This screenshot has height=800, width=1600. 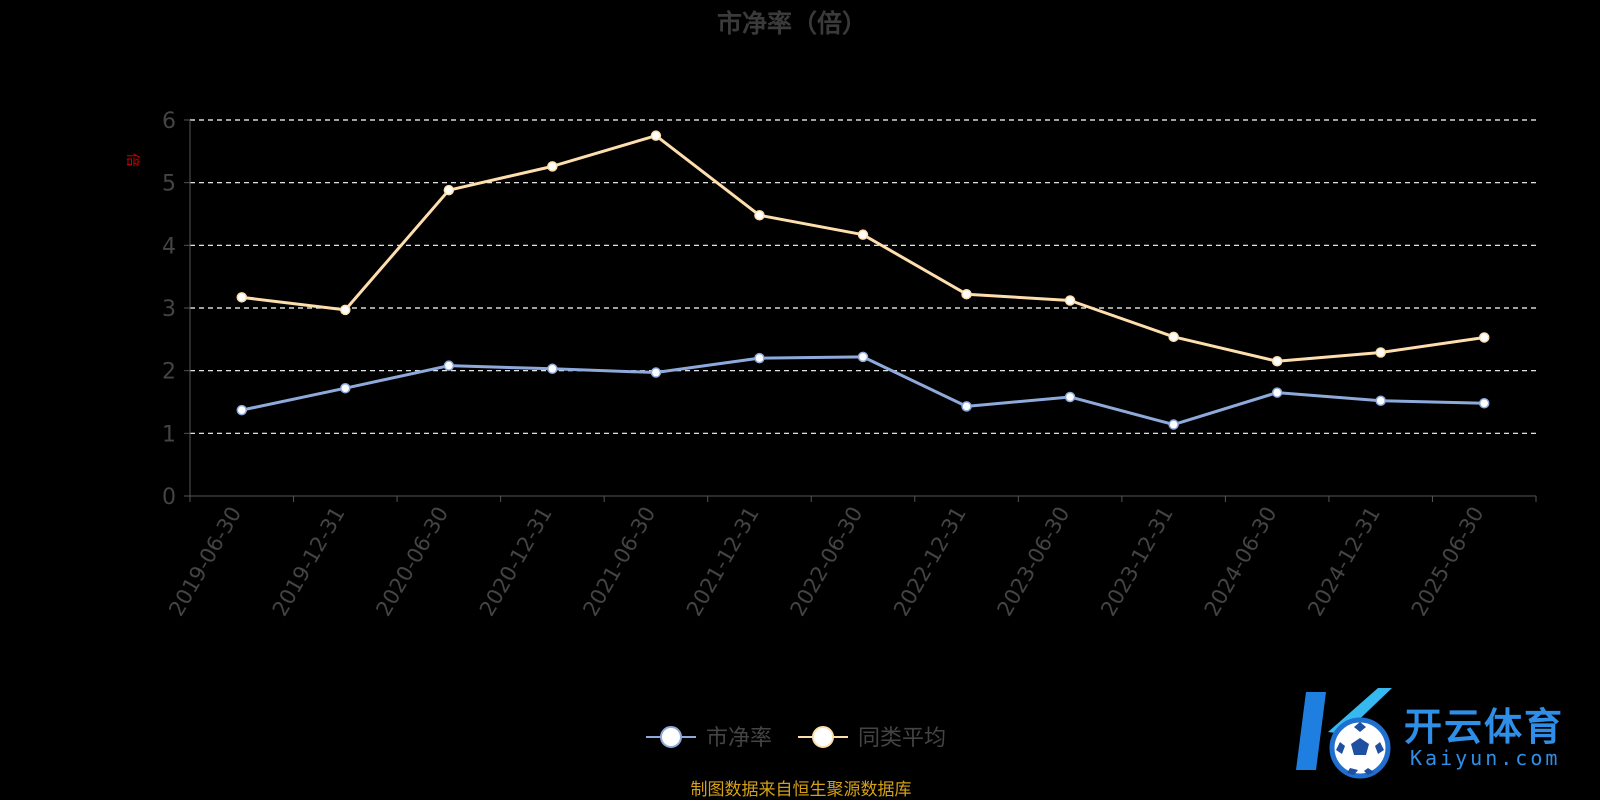 I want to click on x-tick-label-2022-12-31: 2022-12-31, so click(x=930, y=562).